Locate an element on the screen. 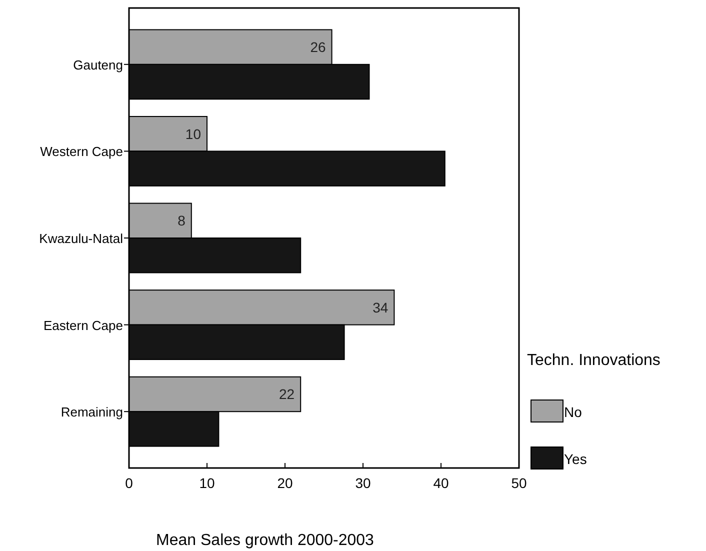 The height and width of the screenshot is (551, 706). legend-label: Yes is located at coordinates (575, 459).